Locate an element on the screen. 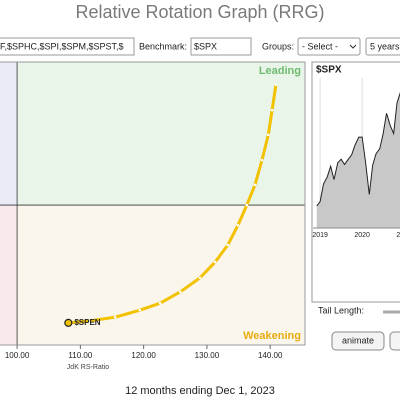 This screenshot has height=400, width=400. x-tick-label: 2021 is located at coordinates (398, 235).